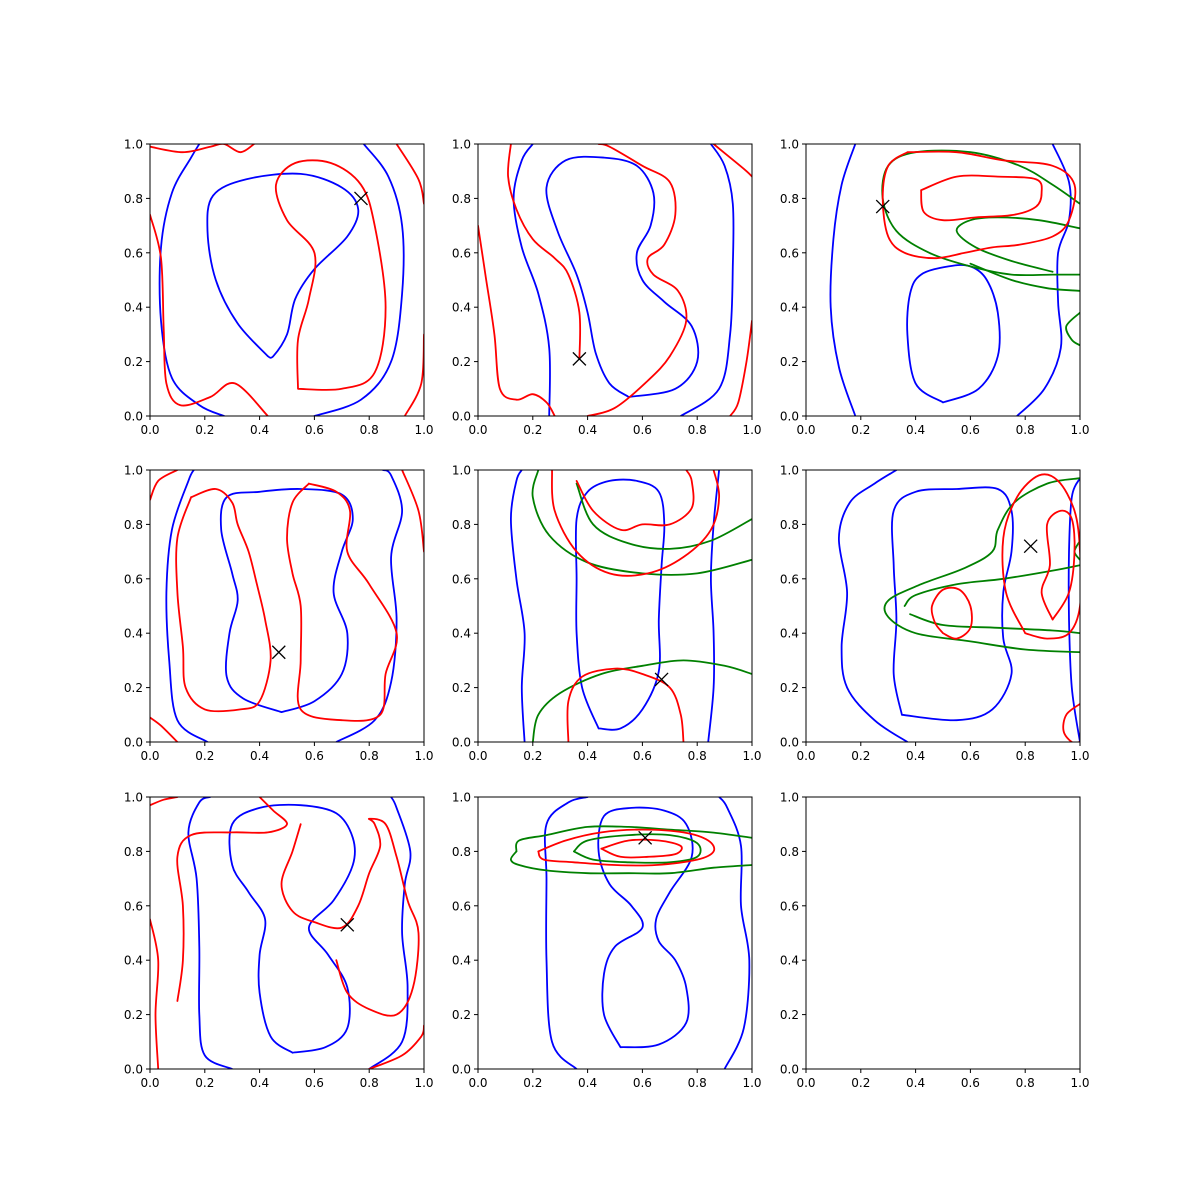  I want to click on subplot-2: 0.0 0.2 0.4 0.6 0.8 1.0 0.0 0.2 0.4 0.6 0.8 1.0, so click(607, 288).